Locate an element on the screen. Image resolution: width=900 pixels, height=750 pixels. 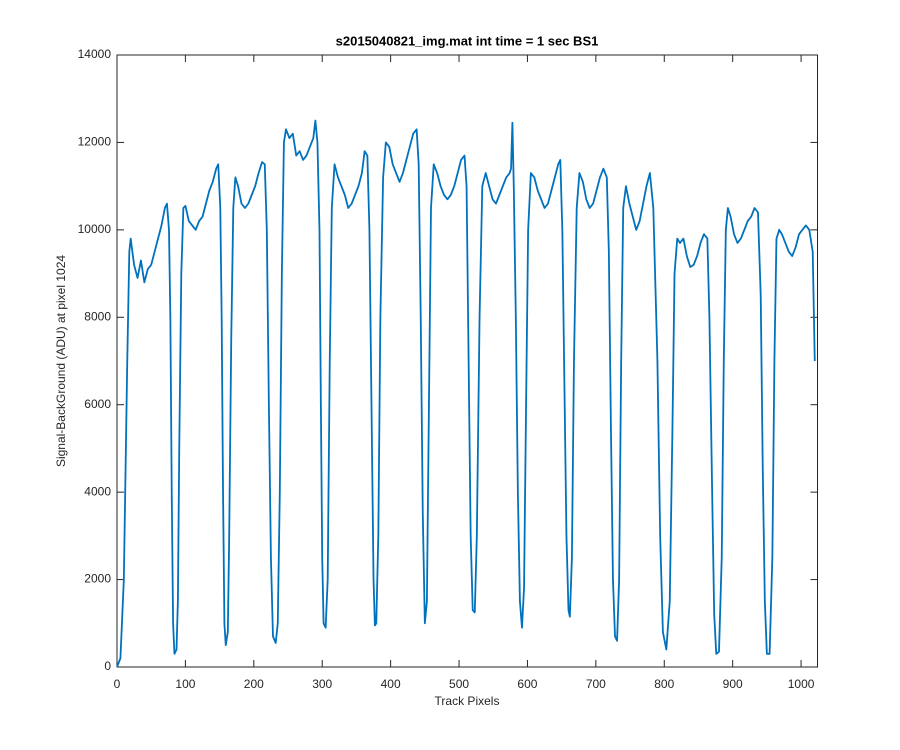
y-tick-label: 8000 is located at coordinates (97, 316).